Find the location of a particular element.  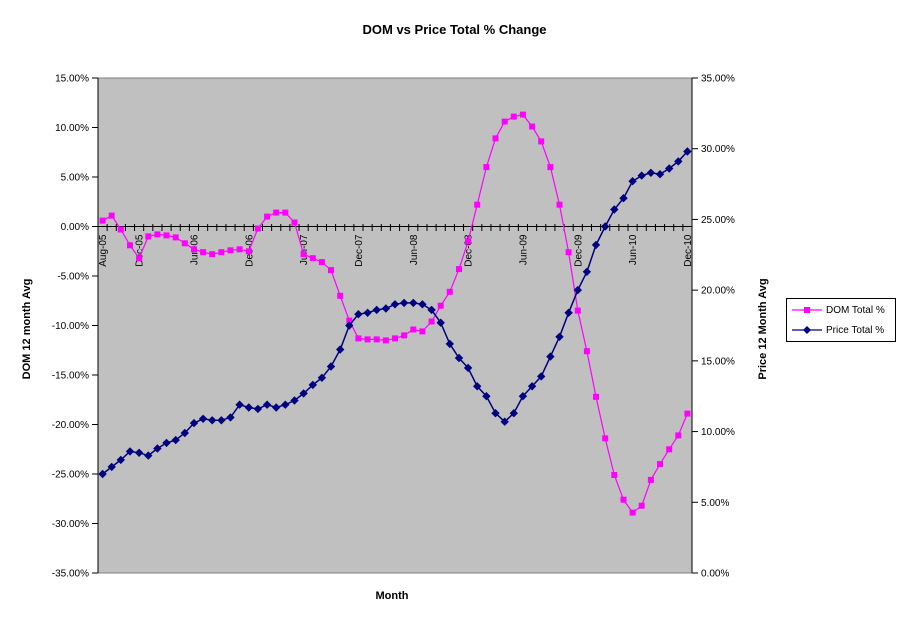

left-axis-tick-label: 5.00% is located at coordinates (75, 178).